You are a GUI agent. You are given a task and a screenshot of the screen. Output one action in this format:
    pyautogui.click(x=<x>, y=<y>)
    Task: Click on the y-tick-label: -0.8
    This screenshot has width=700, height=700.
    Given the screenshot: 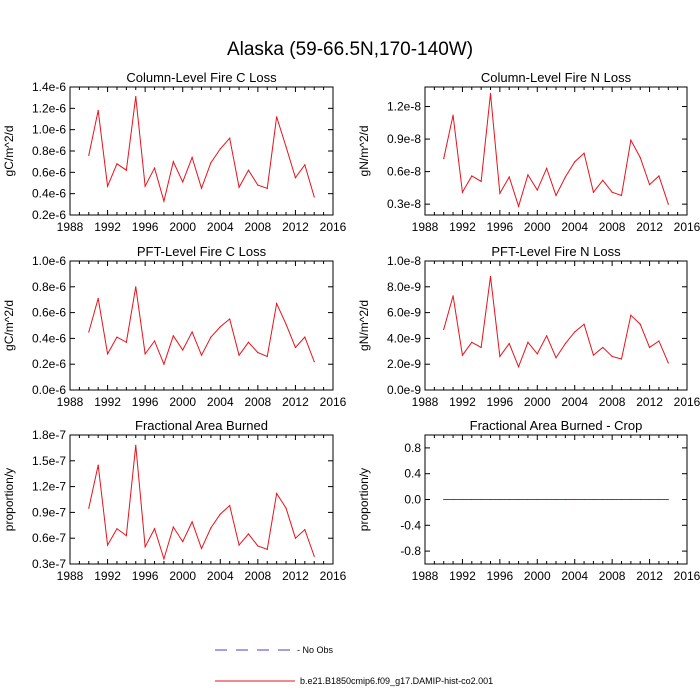 What is the action you would take?
    pyautogui.click(x=410, y=551)
    